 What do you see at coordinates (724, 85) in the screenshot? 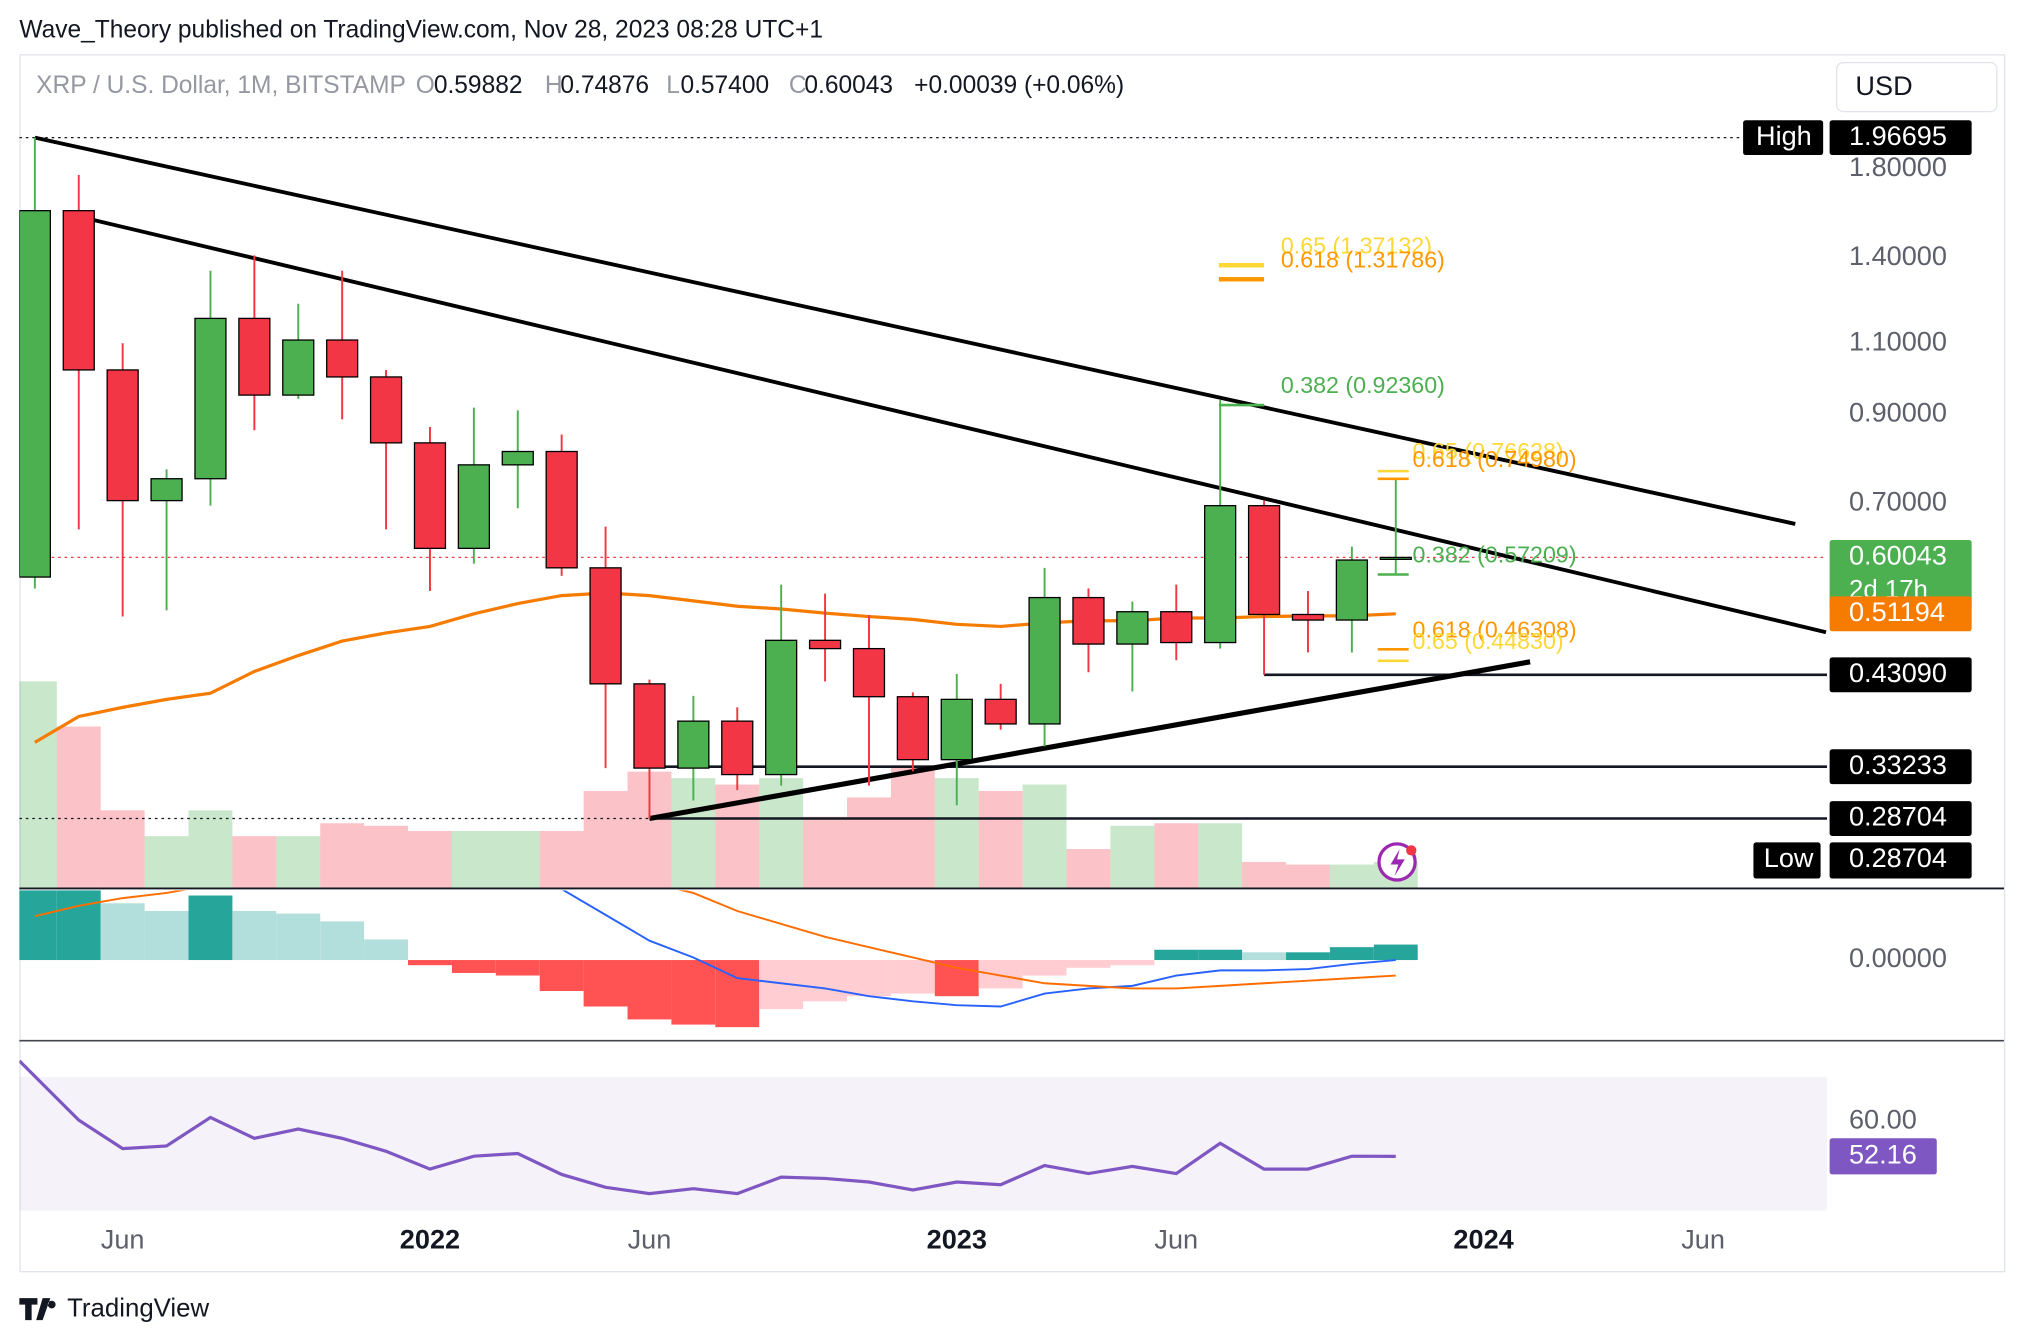
I see `ohlc-value: 0.57400` at bounding box center [724, 85].